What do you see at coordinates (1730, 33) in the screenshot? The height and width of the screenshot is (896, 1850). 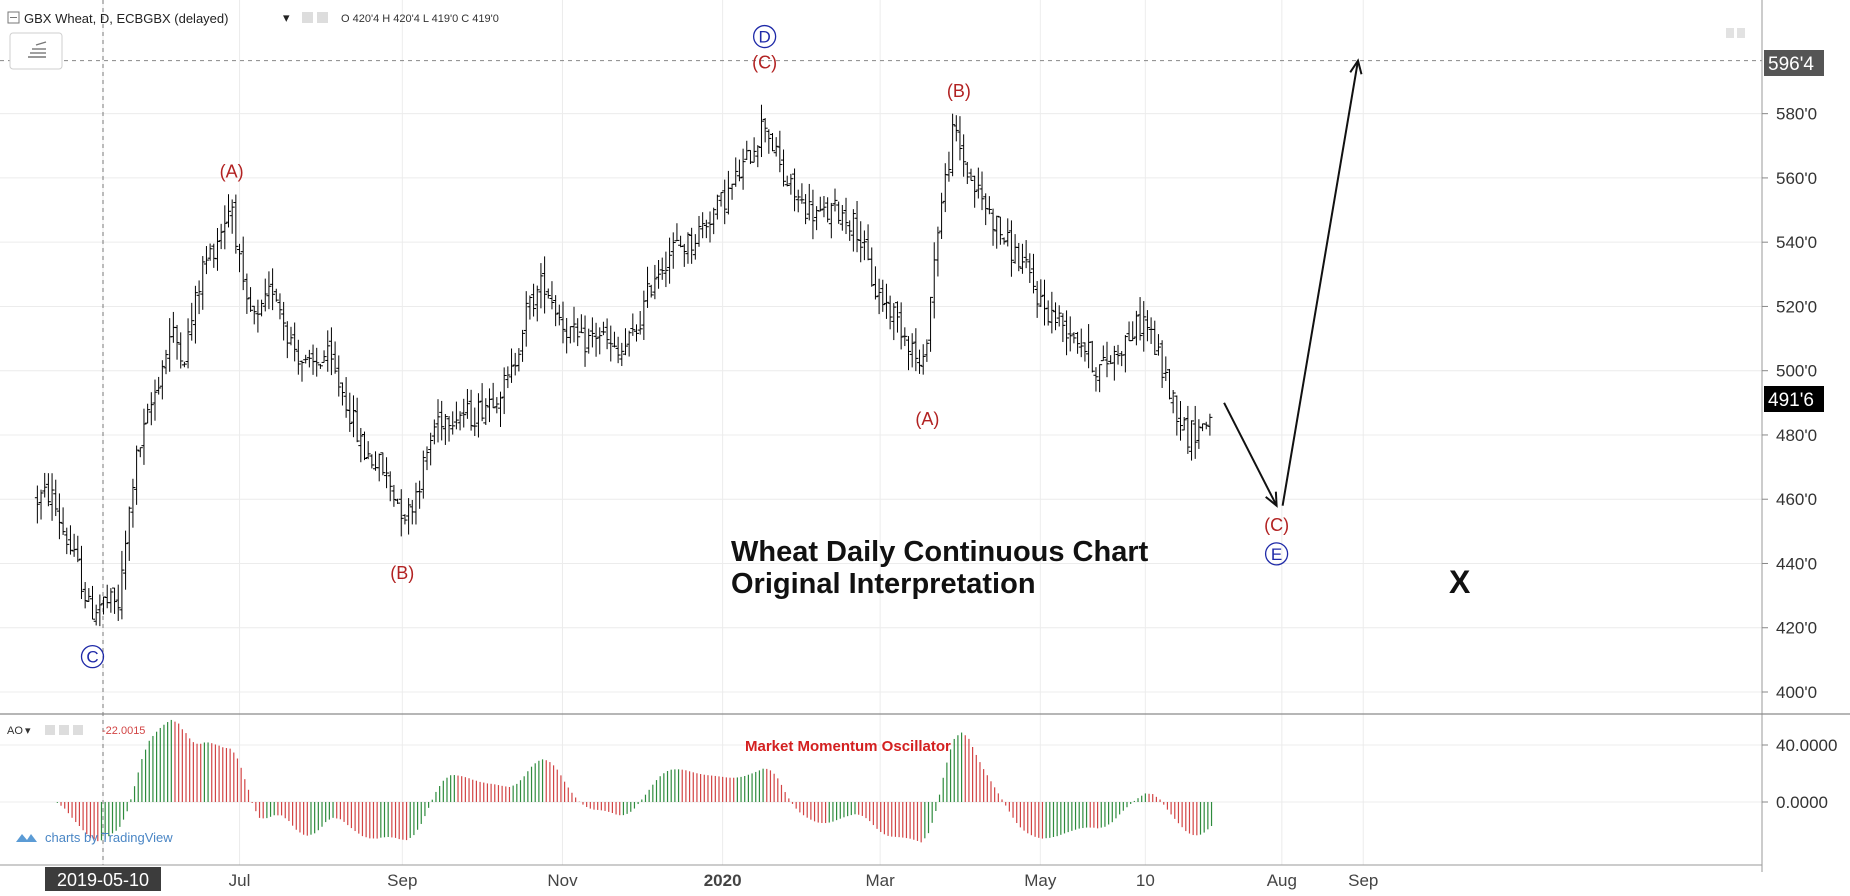 I see `pane-maximize-icon` at bounding box center [1730, 33].